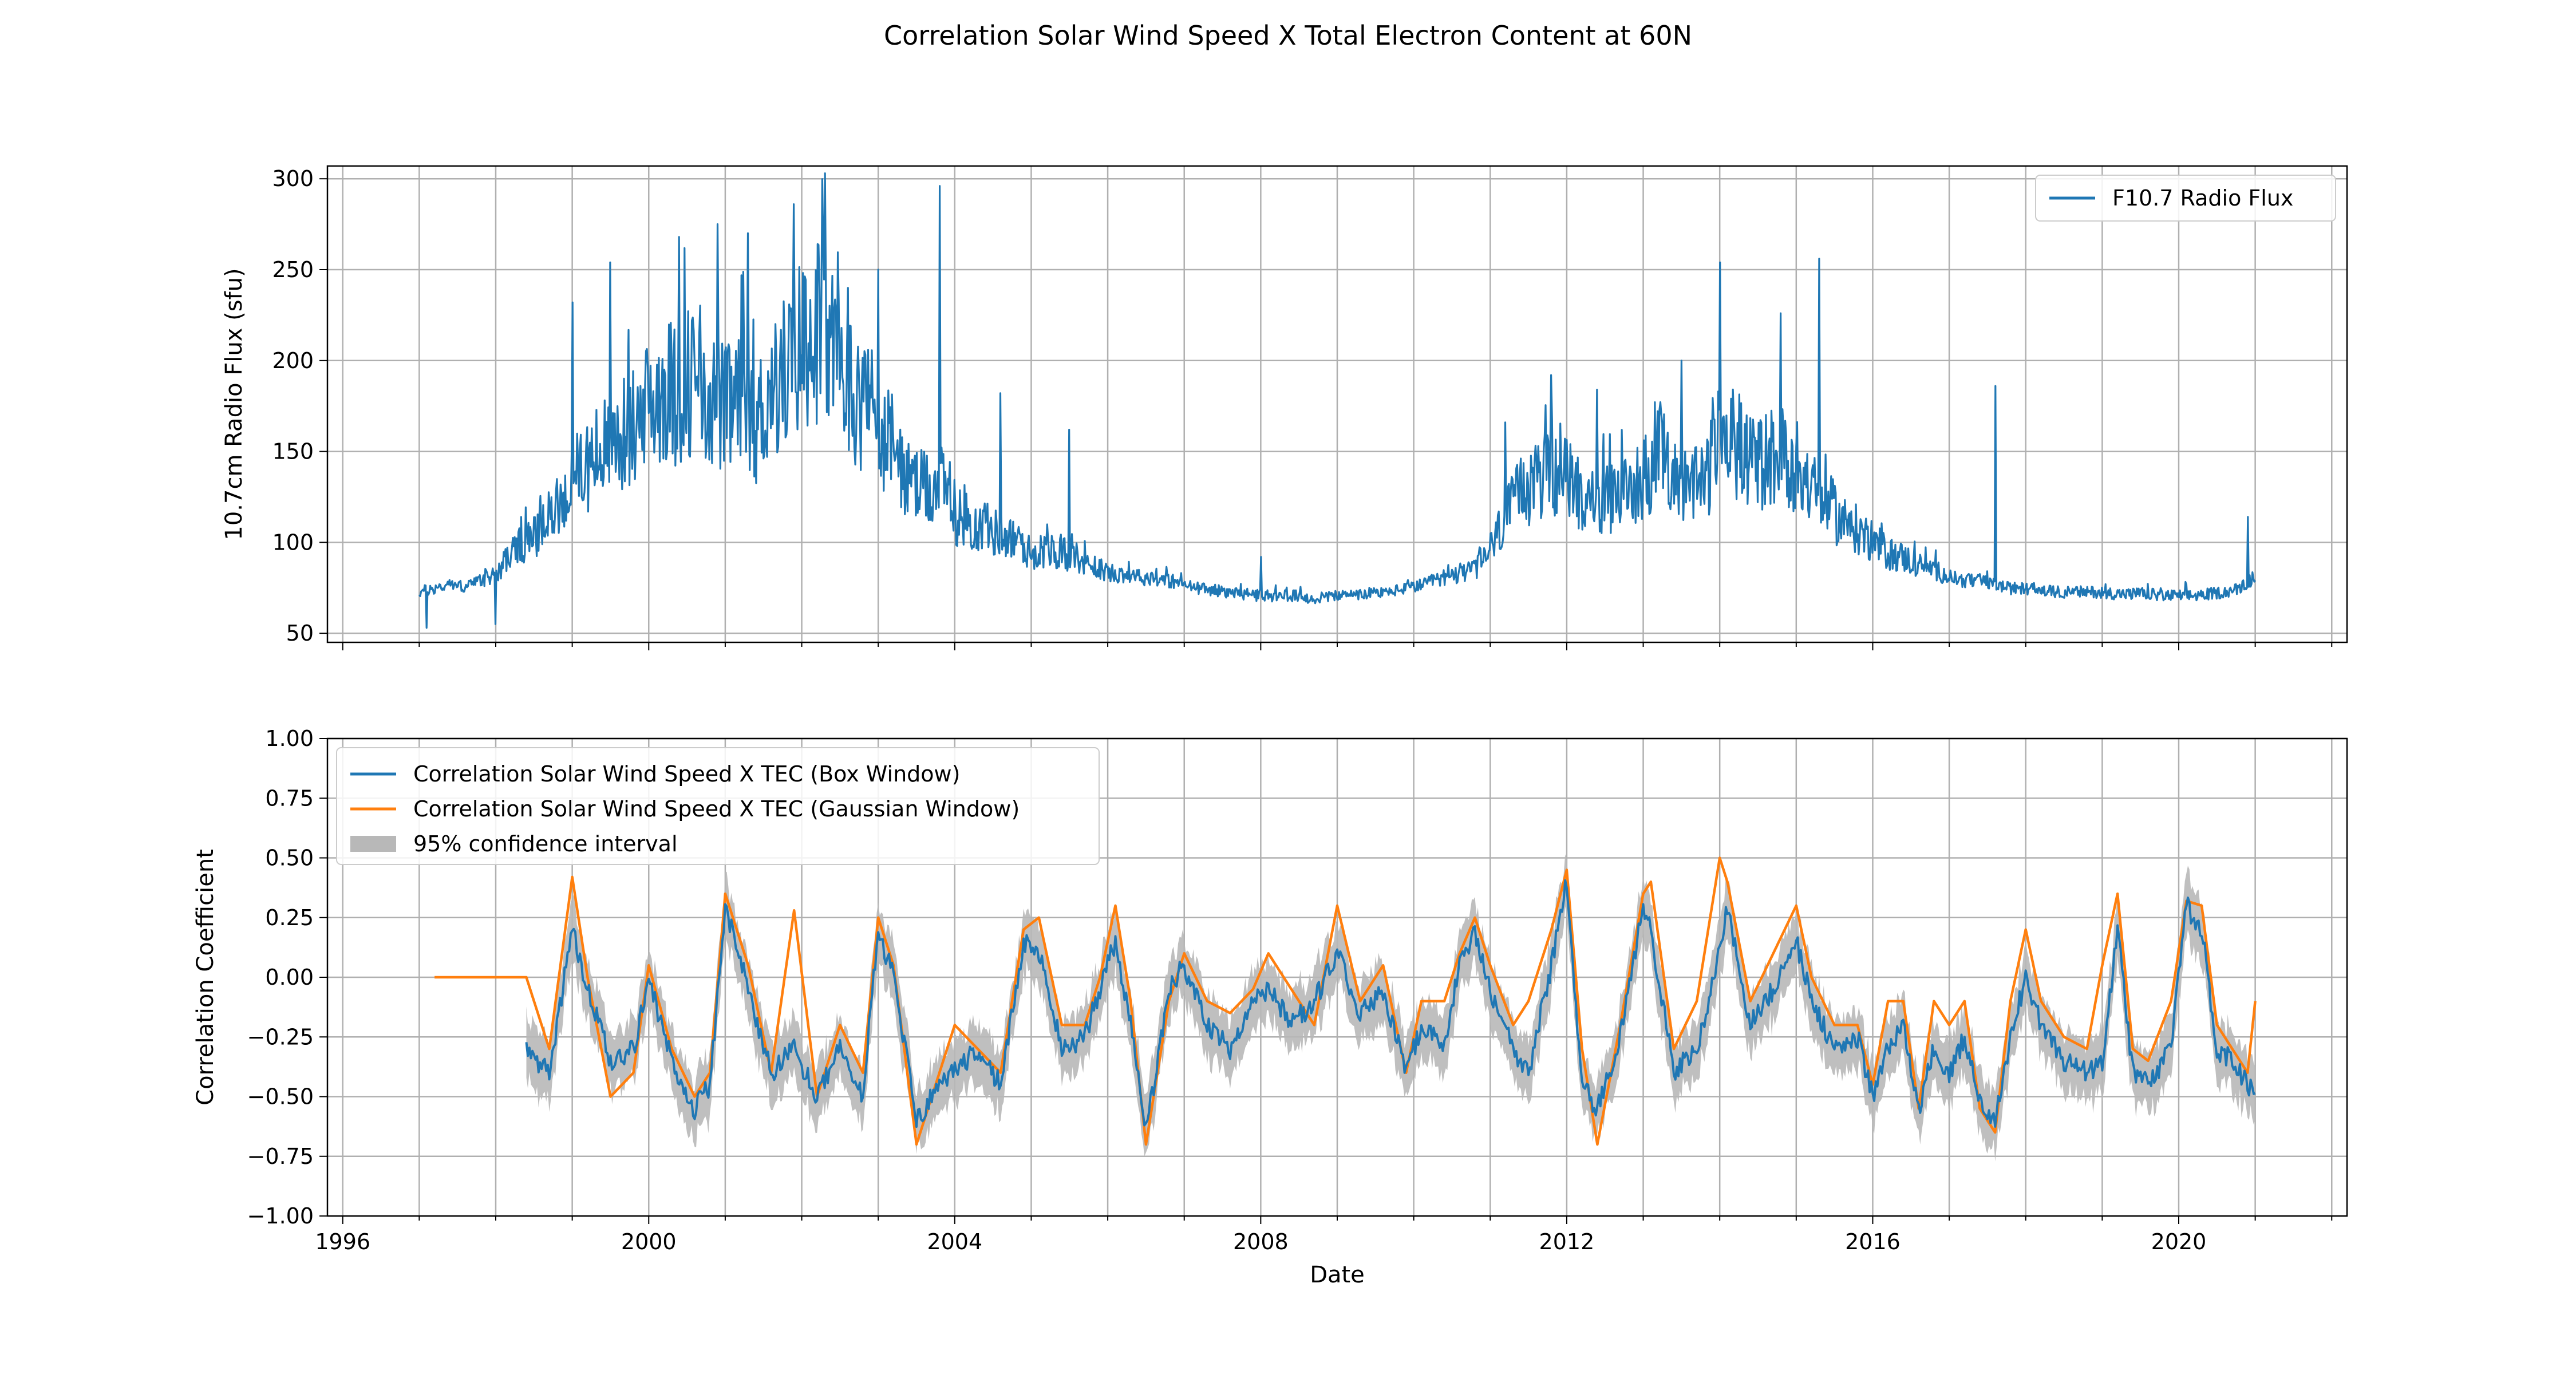 This screenshot has width=2576, height=1374. What do you see at coordinates (342, 1242) in the screenshot?
I see `bot-xtick-label-1996: 1996` at bounding box center [342, 1242].